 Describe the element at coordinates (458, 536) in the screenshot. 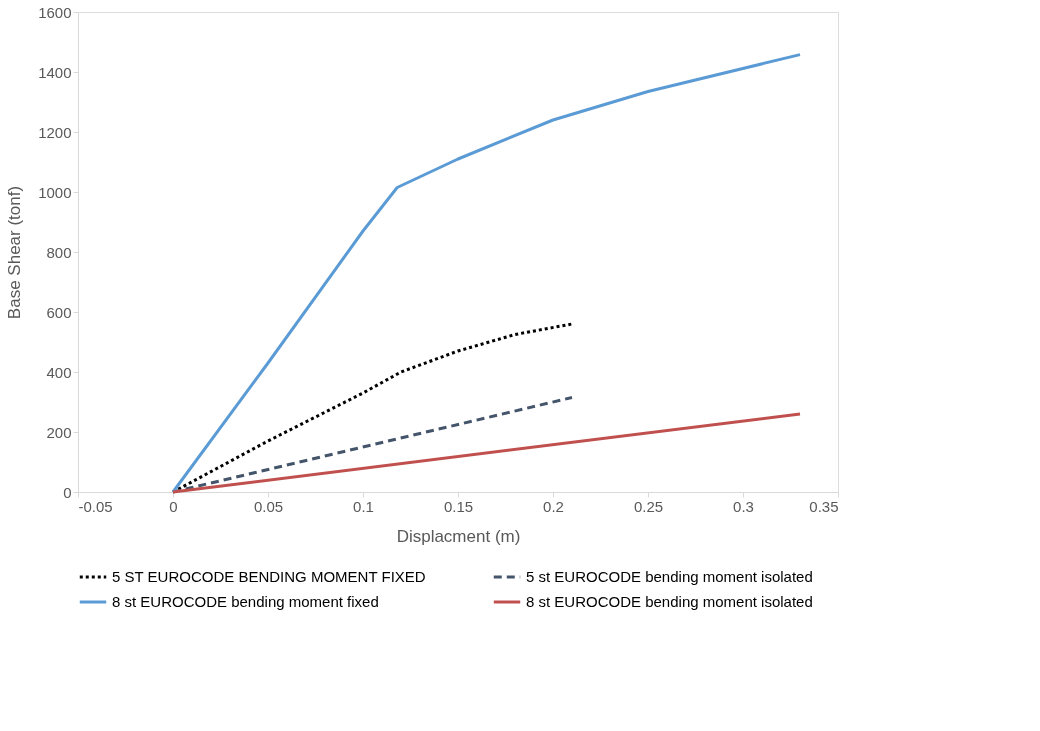

I see `x-axis-title: Displacment (m)` at that location.